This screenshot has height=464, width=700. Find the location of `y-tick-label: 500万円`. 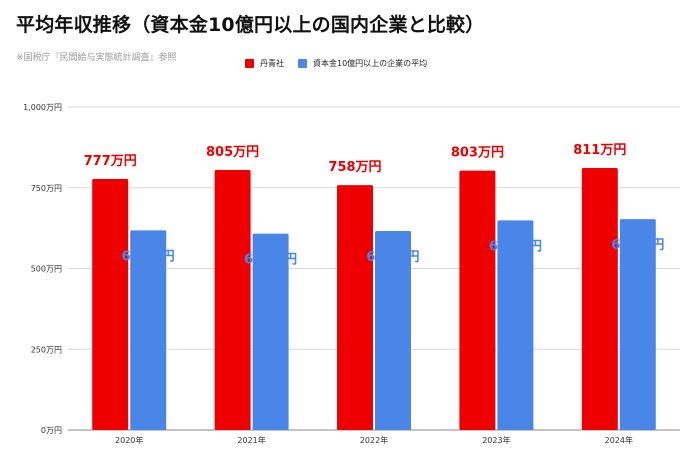

y-tick-label: 500万円 is located at coordinates (46, 269).